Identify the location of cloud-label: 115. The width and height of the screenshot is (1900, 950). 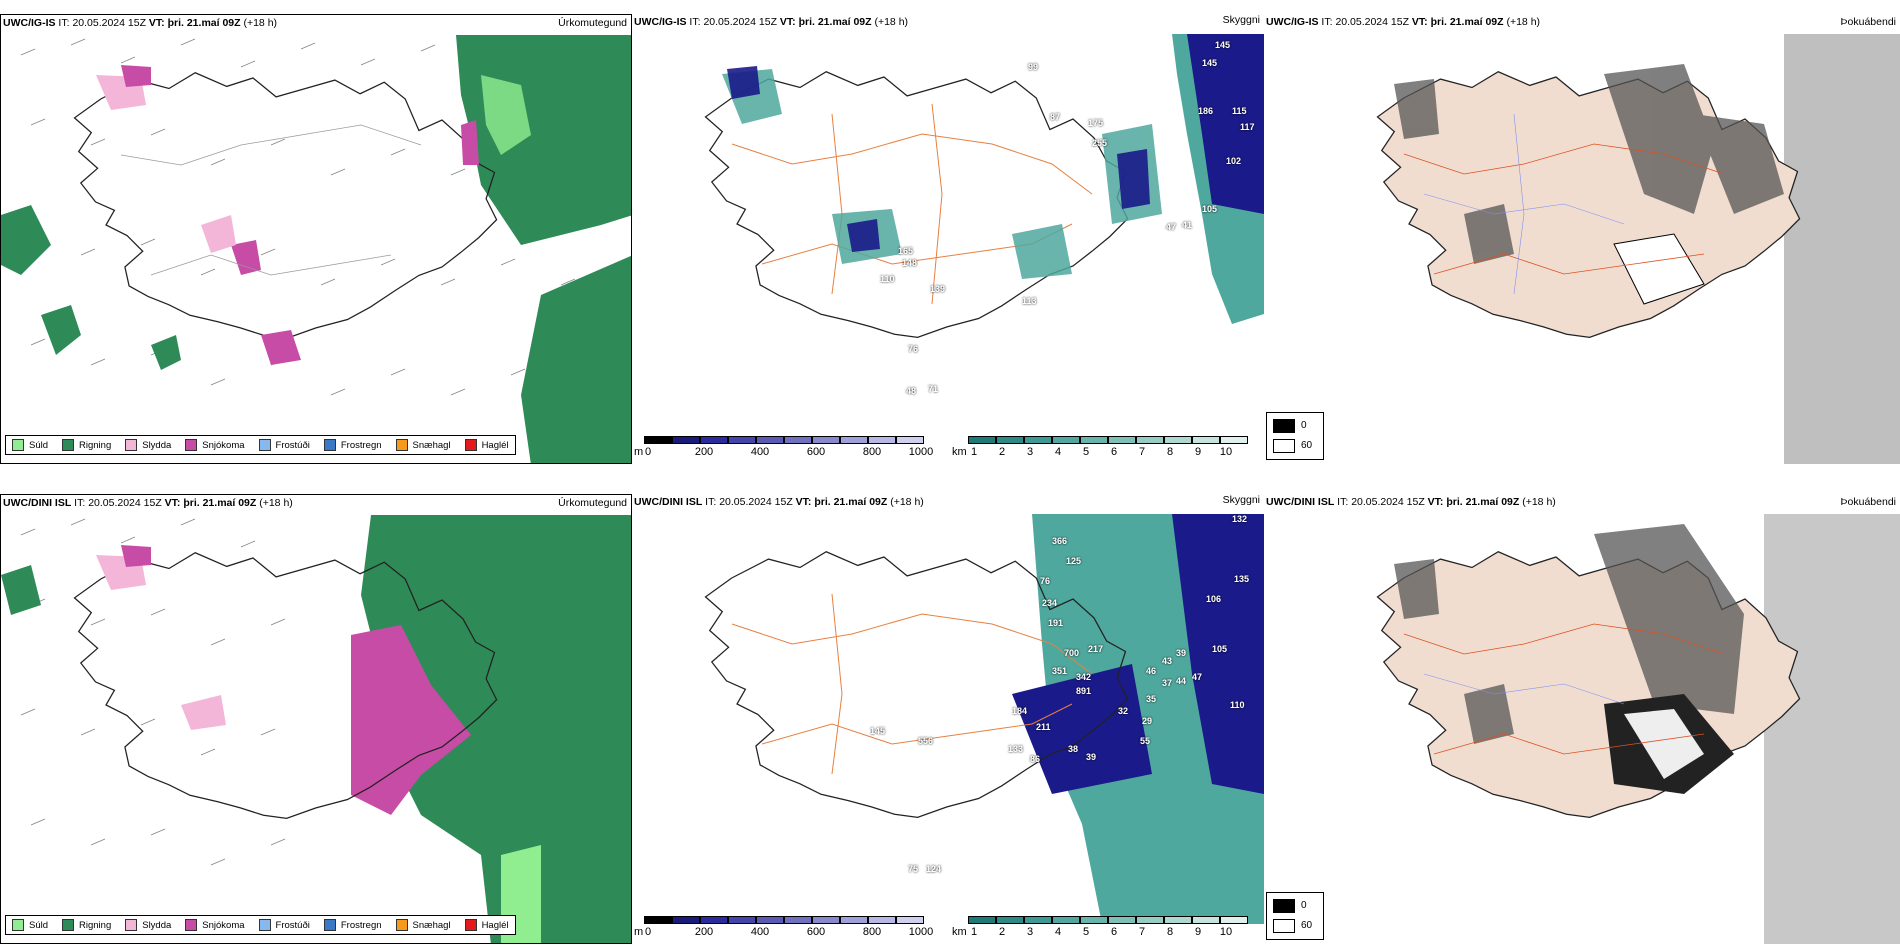
(1239, 111).